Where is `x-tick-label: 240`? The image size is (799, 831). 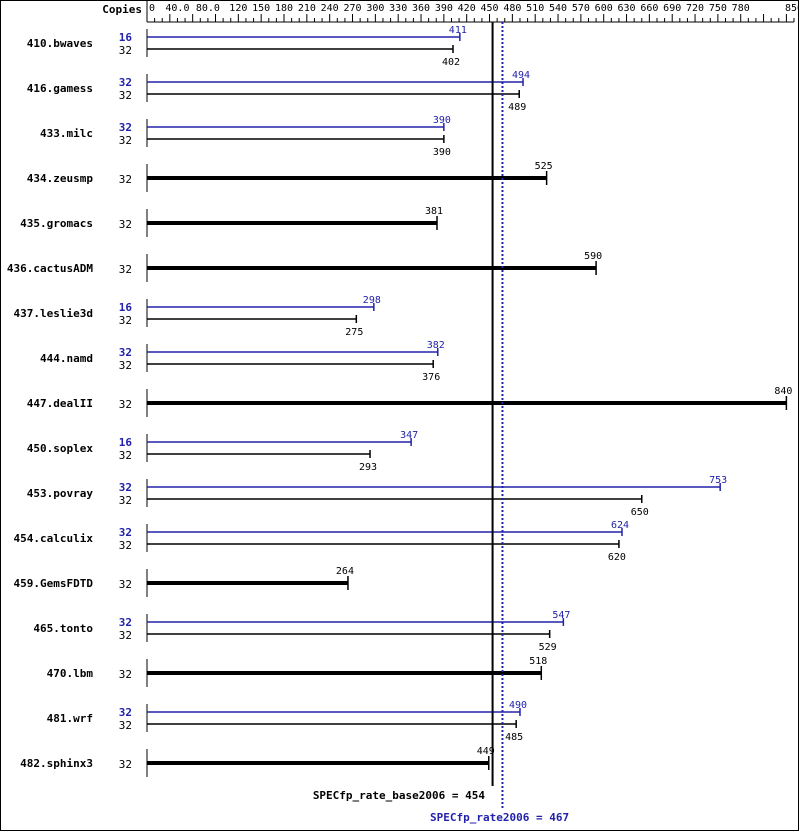 x-tick-label: 240 is located at coordinates (330, 8).